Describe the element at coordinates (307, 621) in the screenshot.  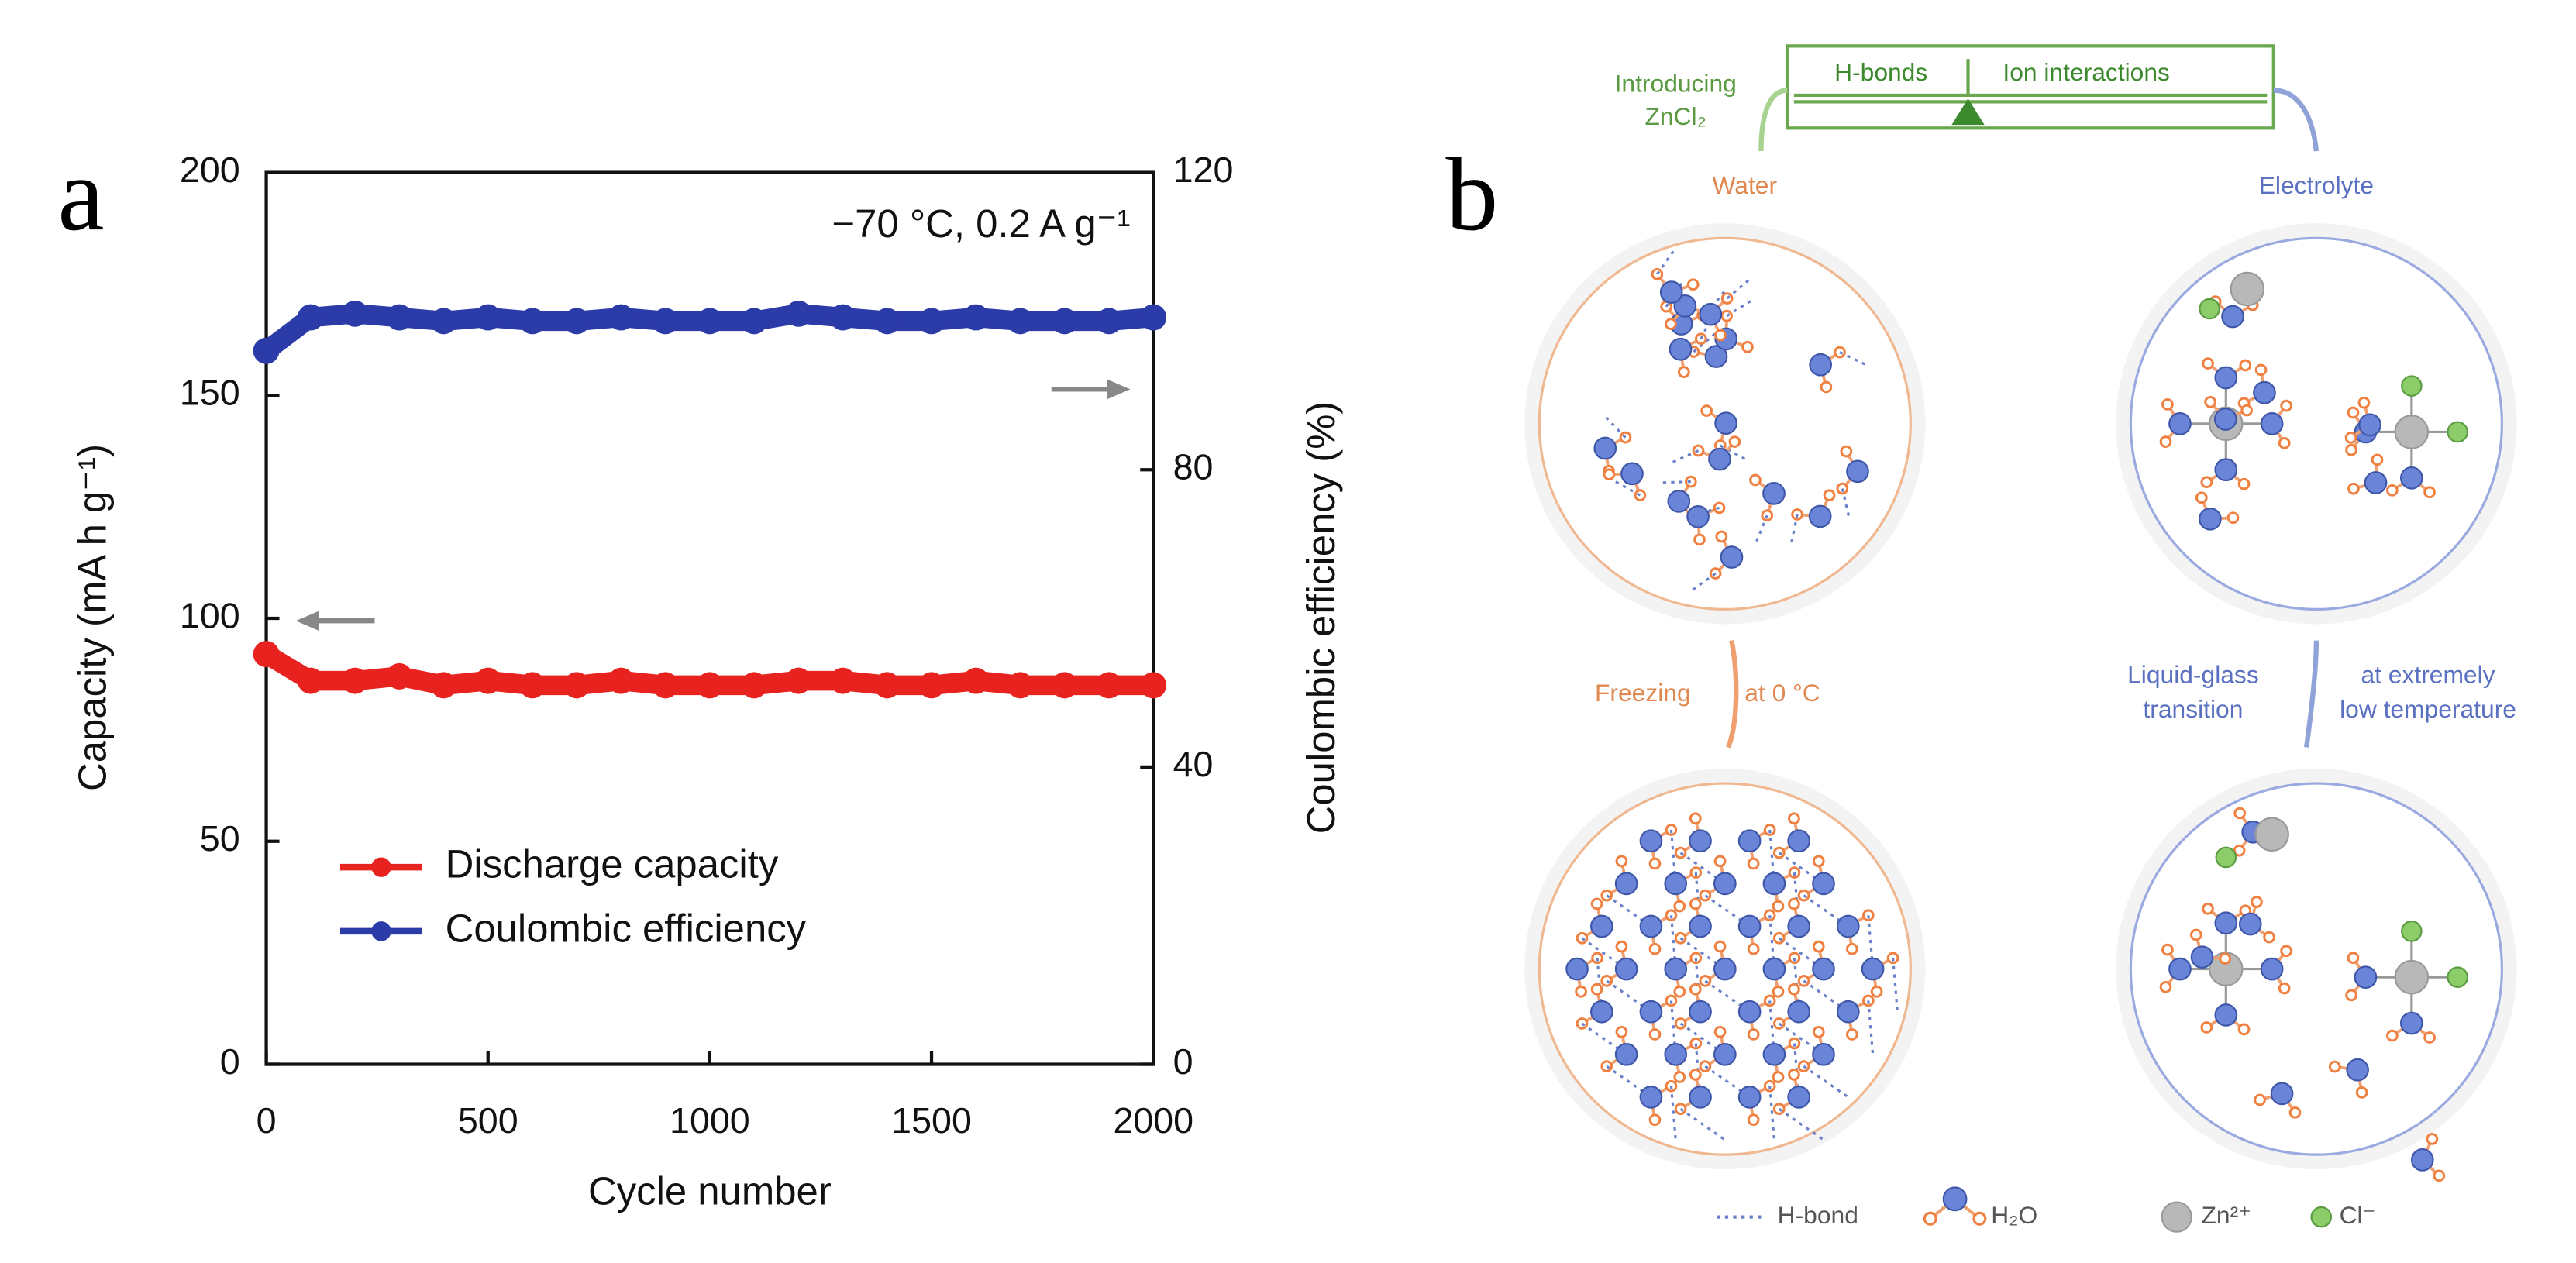
I see `arrow-head` at that location.